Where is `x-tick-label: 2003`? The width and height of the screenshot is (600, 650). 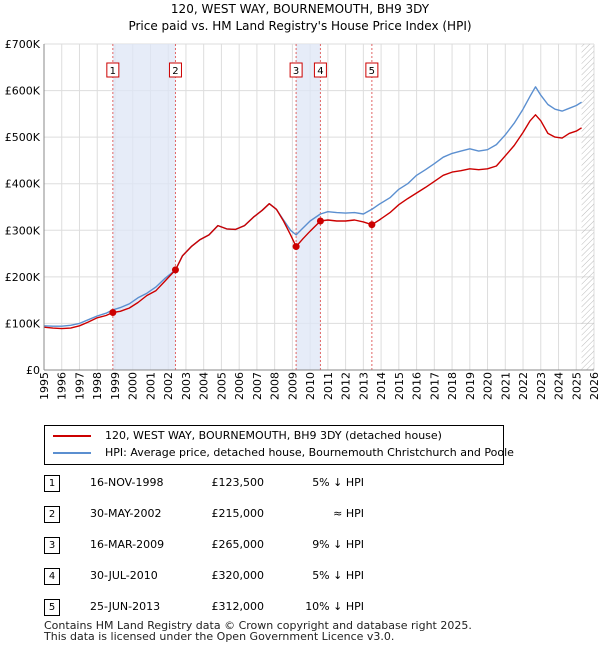 x-tick-label: 2003 is located at coordinates (186, 386).